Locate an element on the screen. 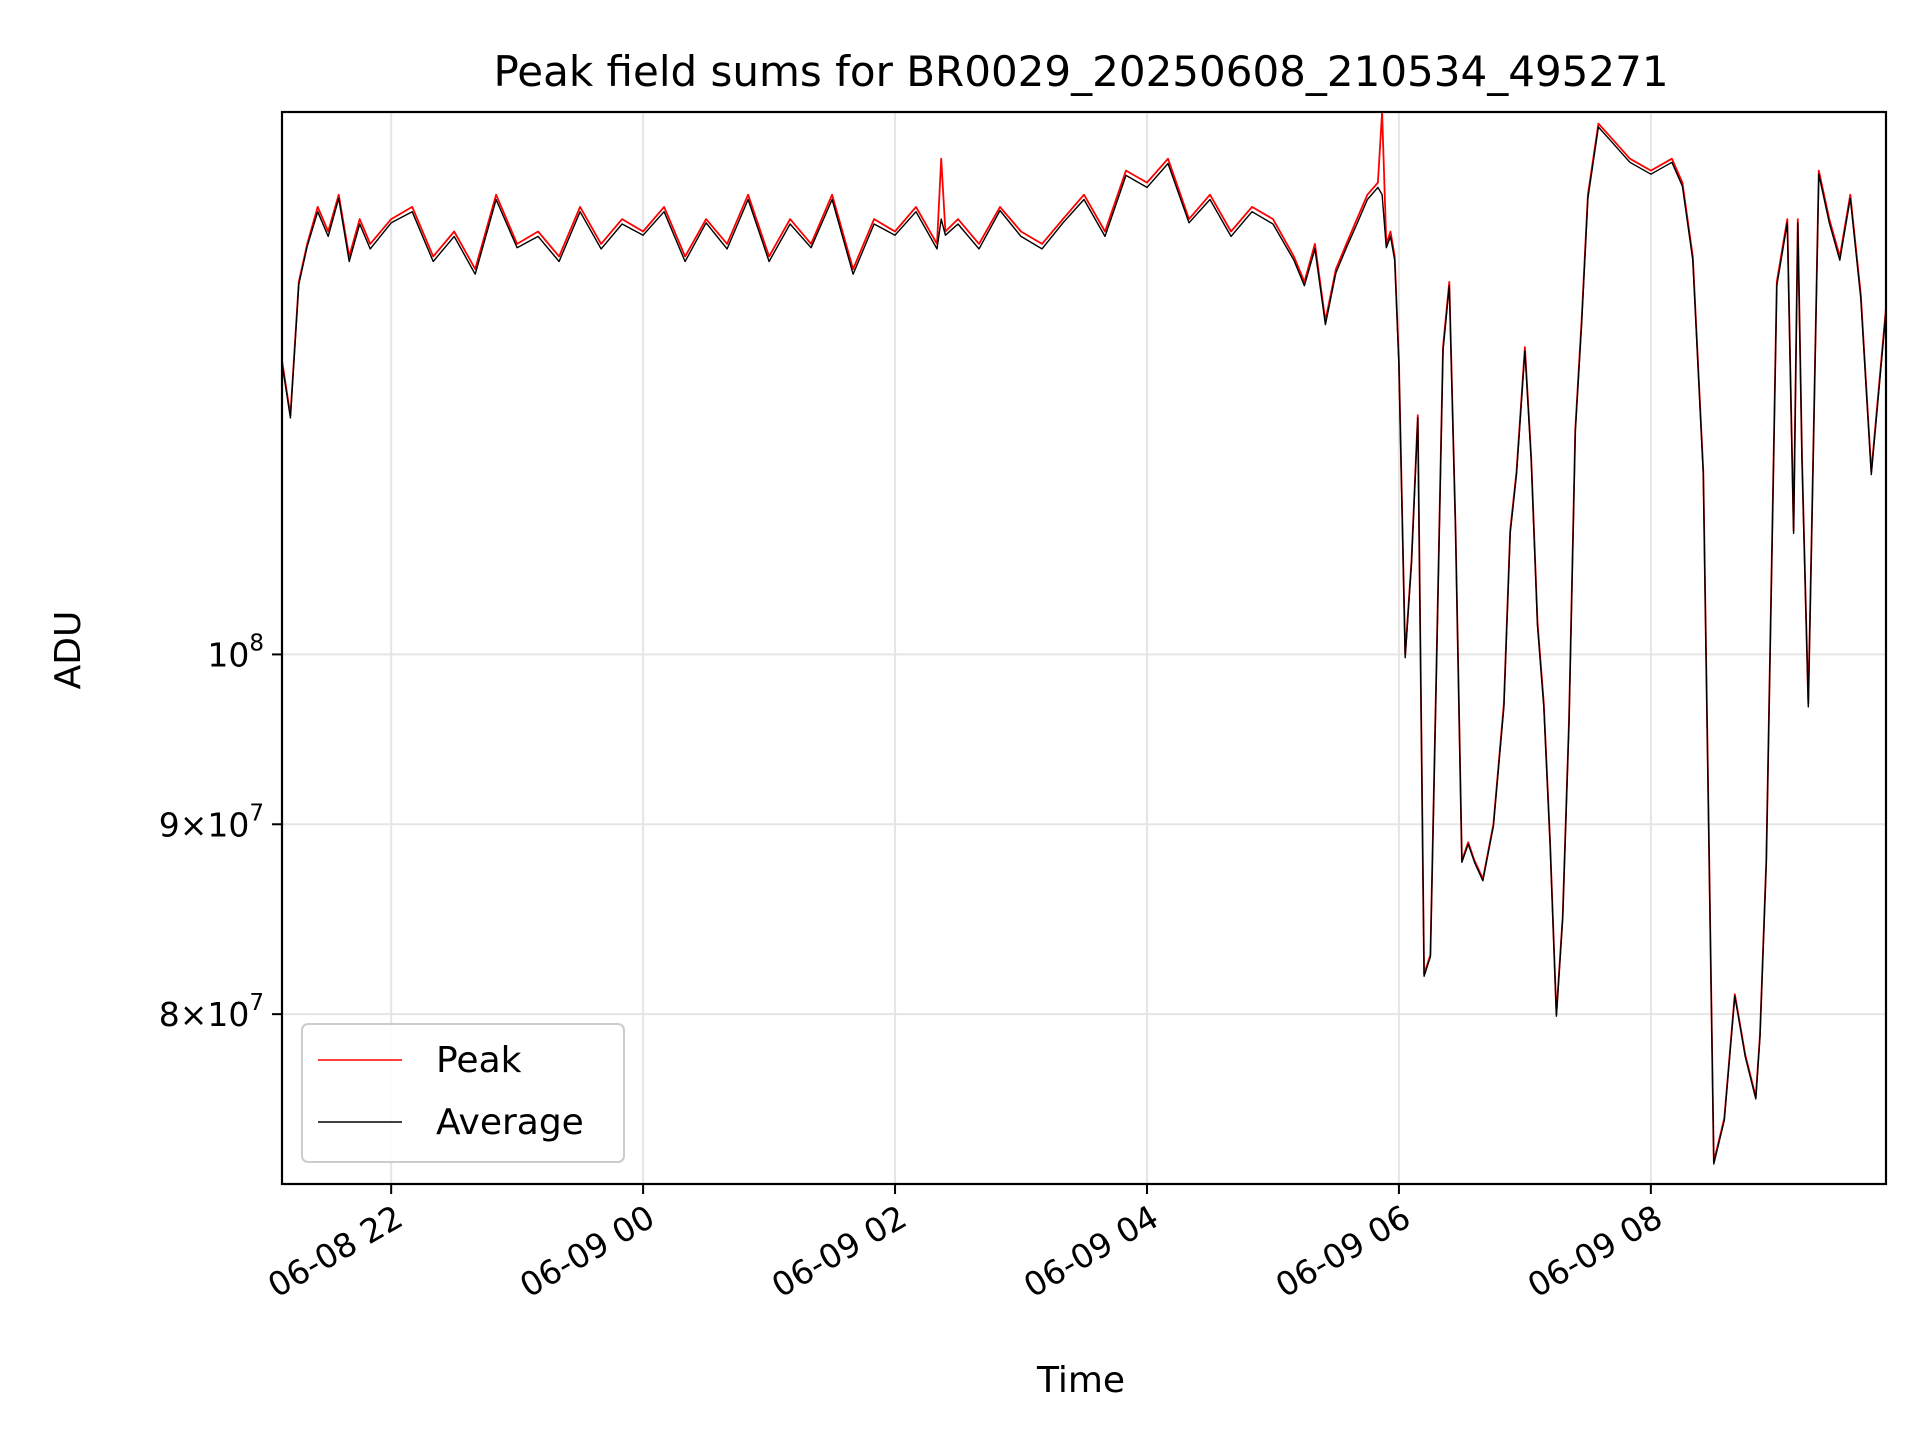 Image resolution: width=1920 pixels, height=1440 pixels. legend: Peak Average is located at coordinates (463, 1093).